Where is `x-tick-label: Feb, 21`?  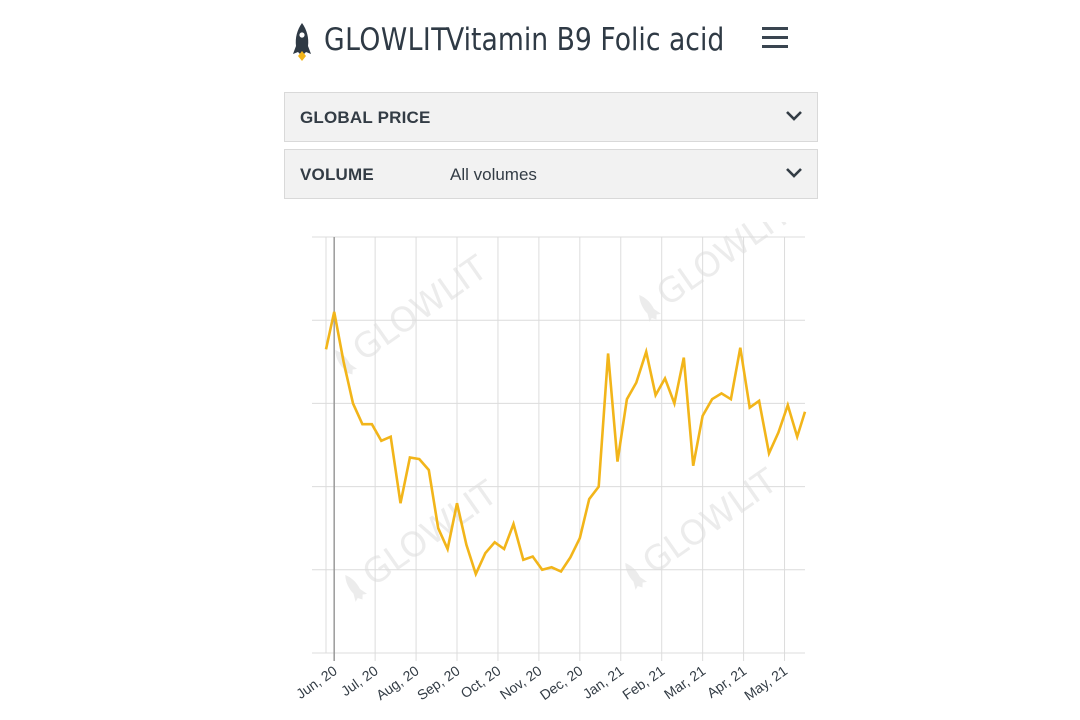
x-tick-label: Feb, 21 is located at coordinates (643, 682).